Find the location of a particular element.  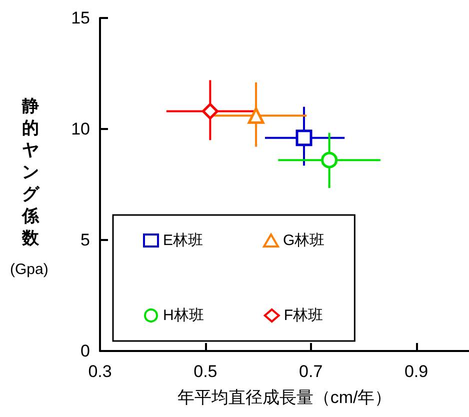

x-tick-label: 0.9 is located at coordinates (416, 371).